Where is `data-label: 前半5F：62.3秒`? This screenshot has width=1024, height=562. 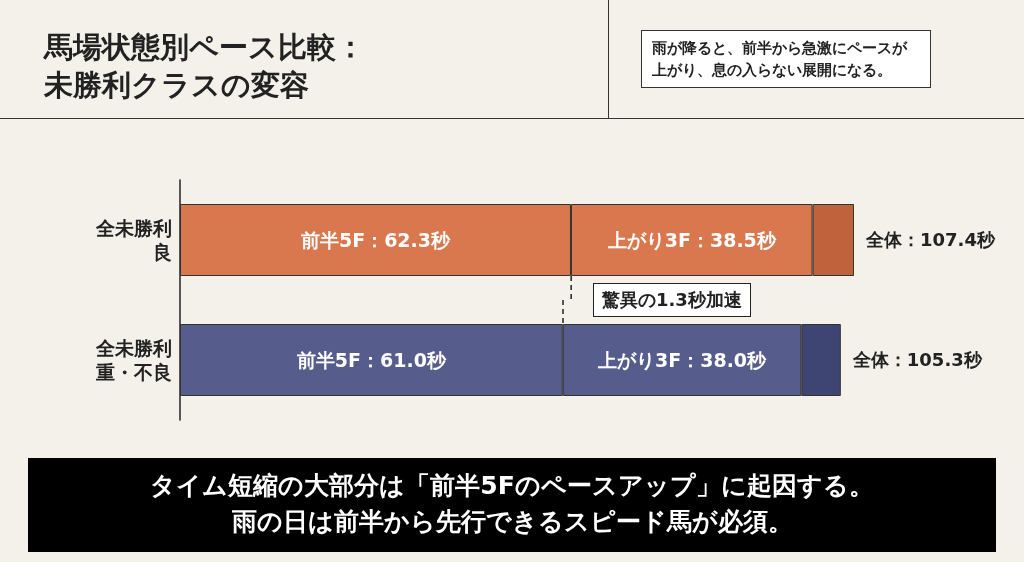
data-label: 前半5F：62.3秒 is located at coordinates (375, 240).